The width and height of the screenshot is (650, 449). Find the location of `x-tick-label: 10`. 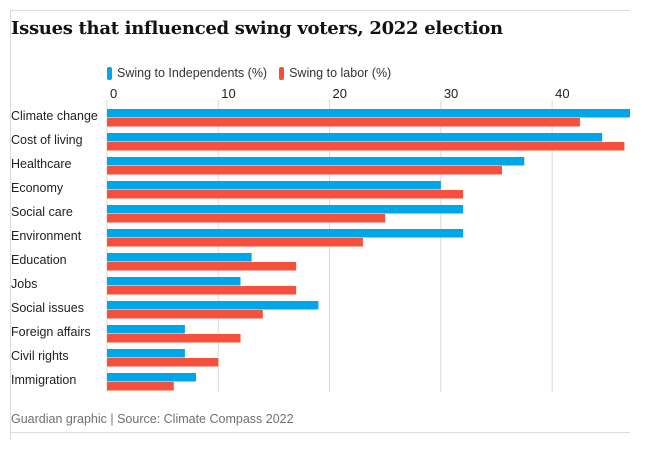

x-tick-label: 10 is located at coordinates (228, 93).